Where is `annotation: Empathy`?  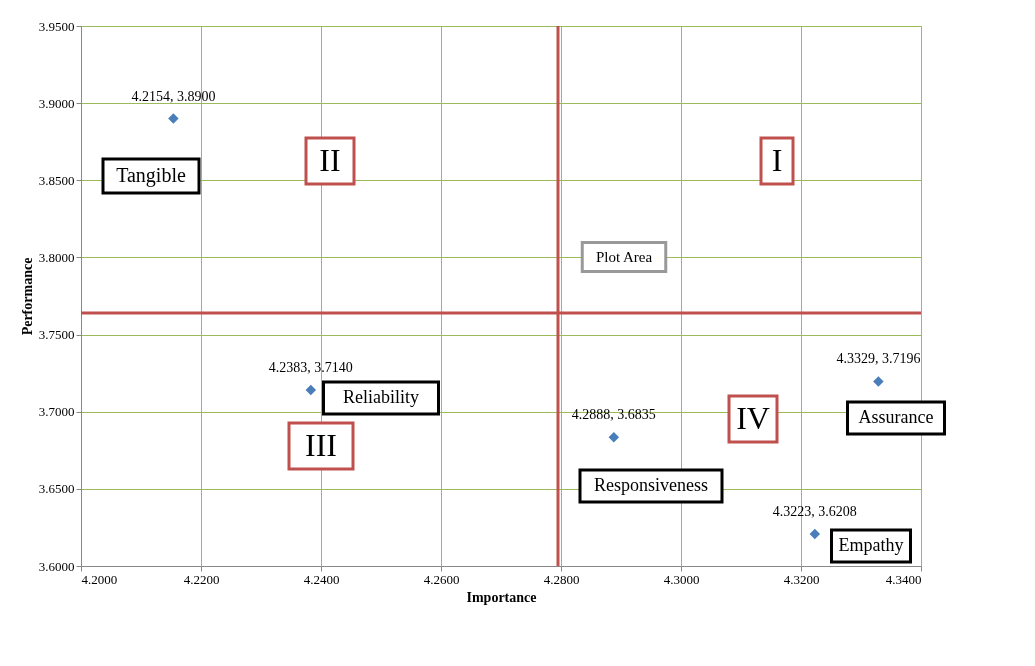
annotation: Empathy is located at coordinates (871, 545).